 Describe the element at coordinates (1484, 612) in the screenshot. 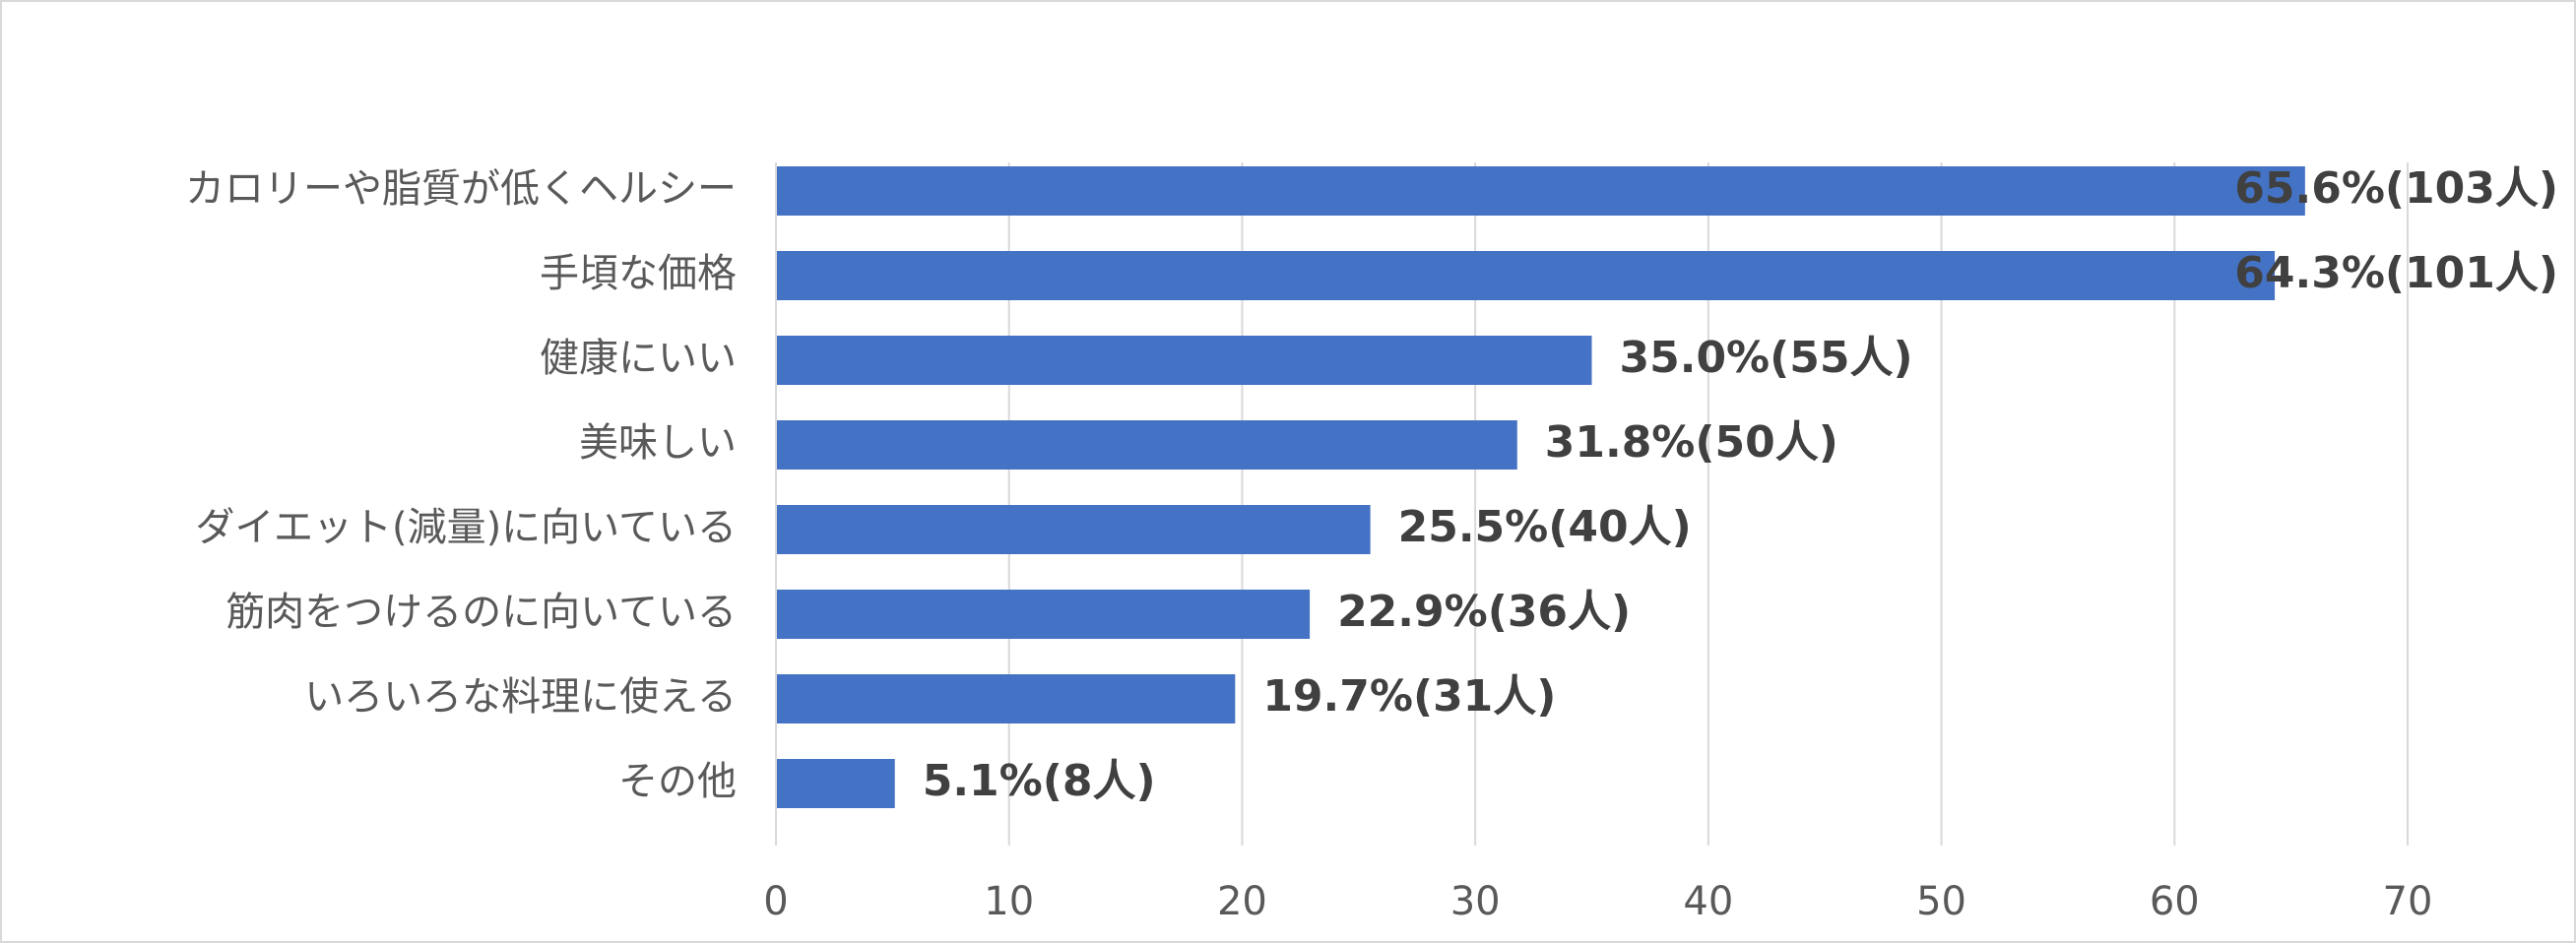

I see `data-label: 22.9%(36人)` at that location.